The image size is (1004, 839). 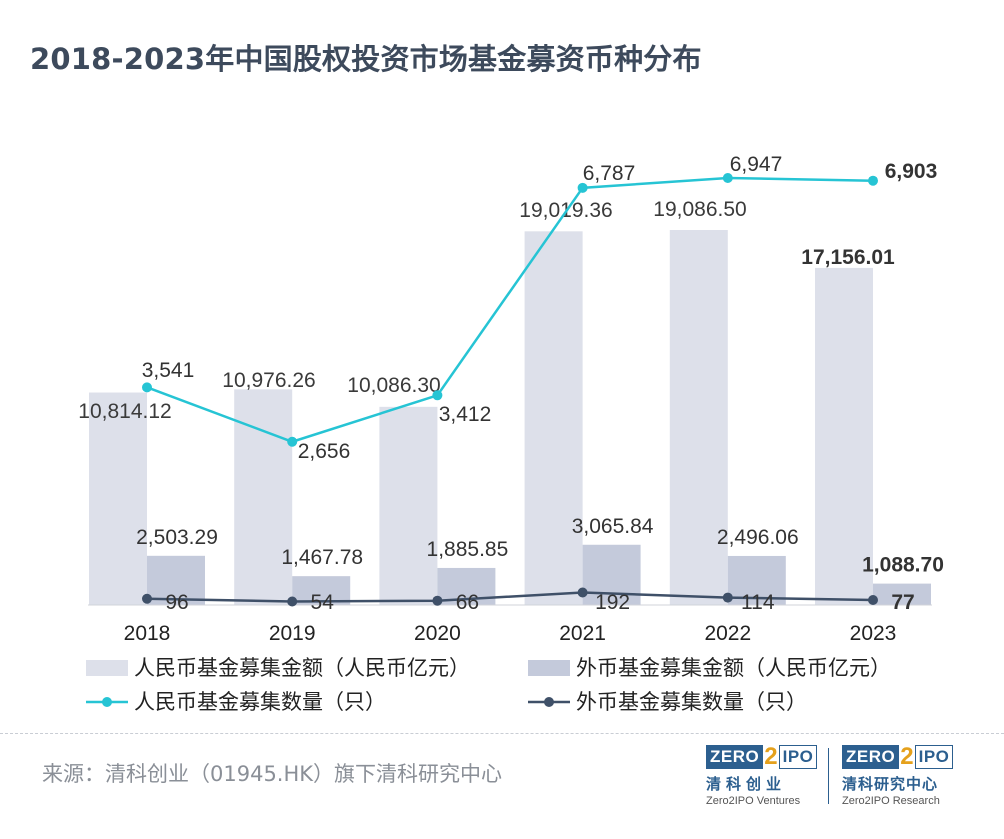 I want to click on x-tick-label: 2021, so click(x=582, y=633).